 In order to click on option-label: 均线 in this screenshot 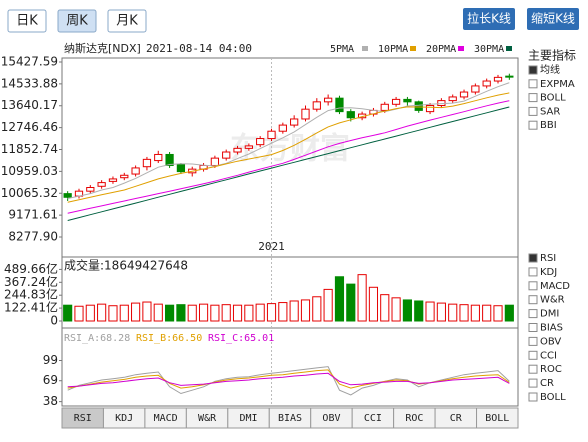, I will do `click(550, 69)`.